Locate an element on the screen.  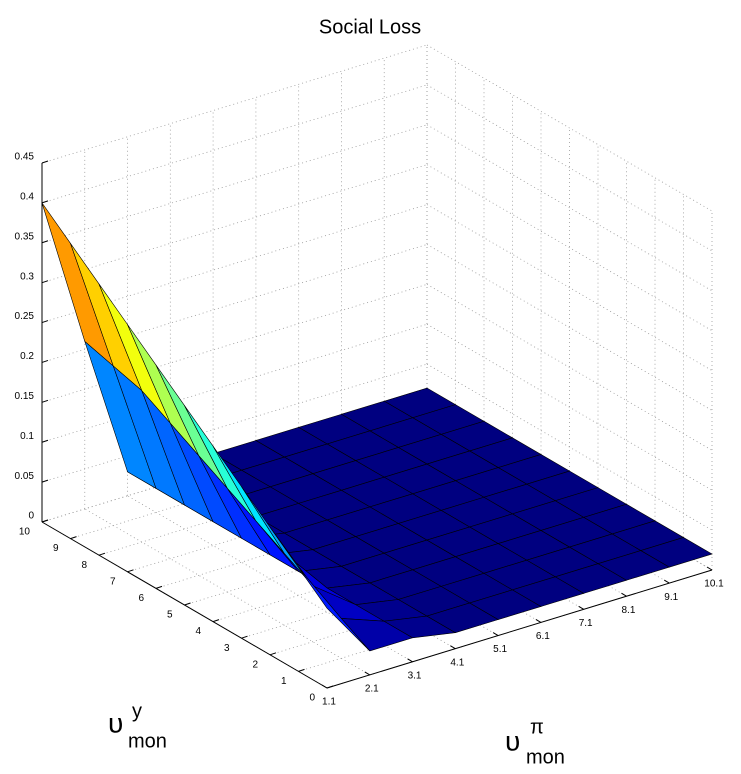
z-tick-label: 0.2 is located at coordinates (27, 356).